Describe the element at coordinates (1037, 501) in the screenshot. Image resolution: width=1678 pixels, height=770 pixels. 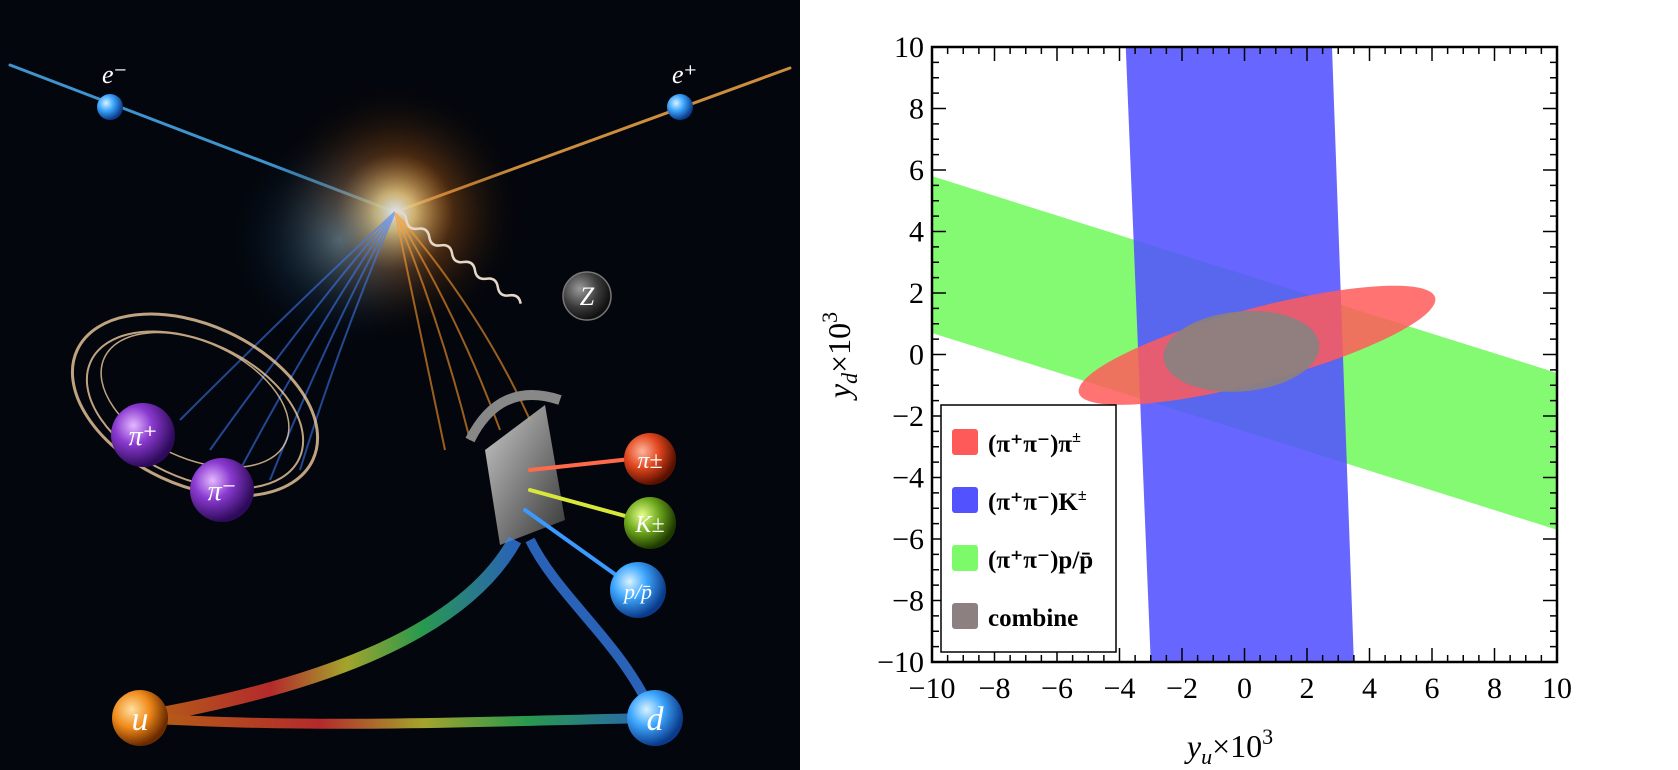
I see `legend-label-kaon: (π⁺π⁻)K±` at that location.